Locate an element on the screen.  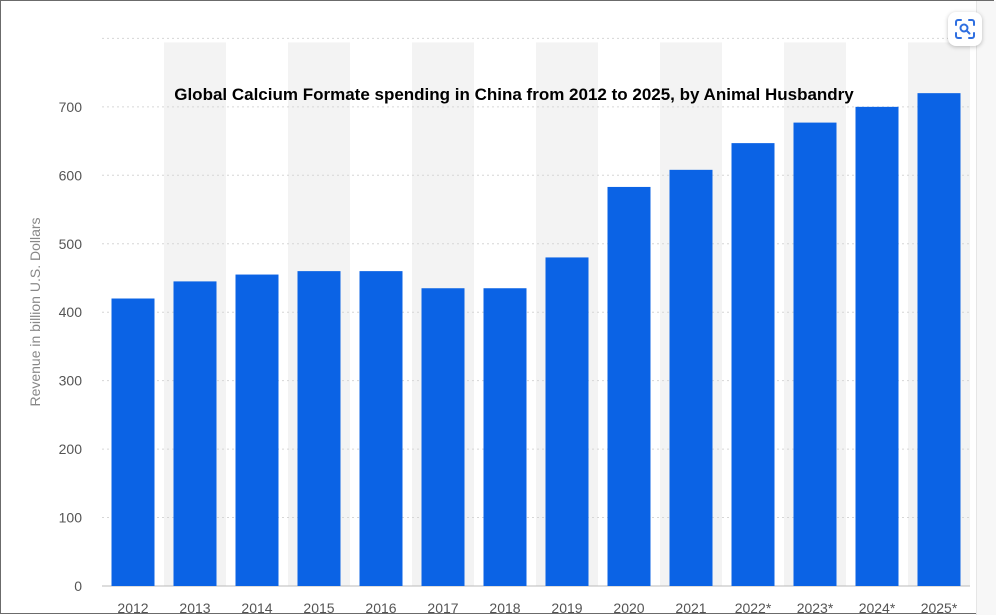
scan-lens-icon is located at coordinates (965, 29).